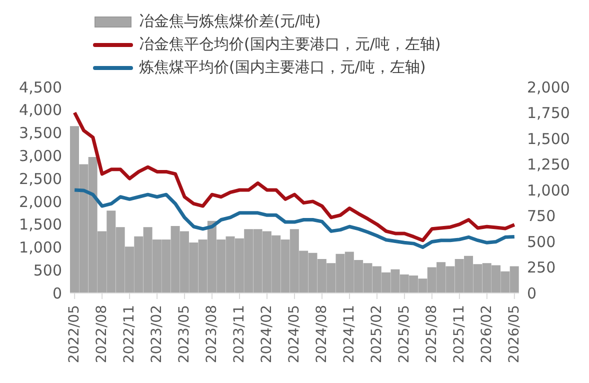 This screenshot has height=383, width=589. Describe the element at coordinates (102, 334) in the screenshot. I see `x-tick-label: 2022/08` at that location.